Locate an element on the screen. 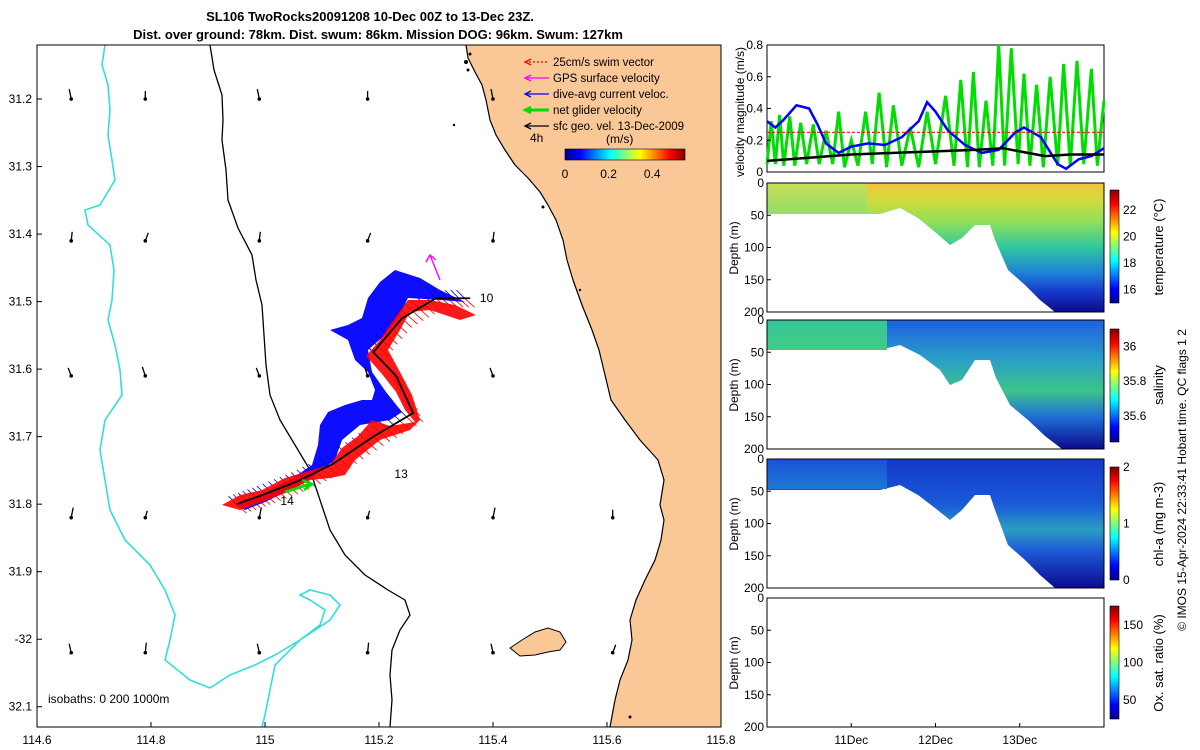 Image resolution: width=1200 pixels, height=750 pixels. date-tick-label: 12Dec is located at coordinates (935, 740).